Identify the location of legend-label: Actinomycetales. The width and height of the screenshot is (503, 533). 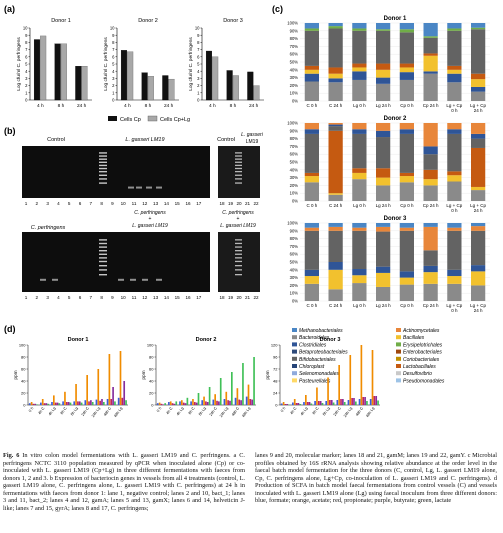
(421, 331).